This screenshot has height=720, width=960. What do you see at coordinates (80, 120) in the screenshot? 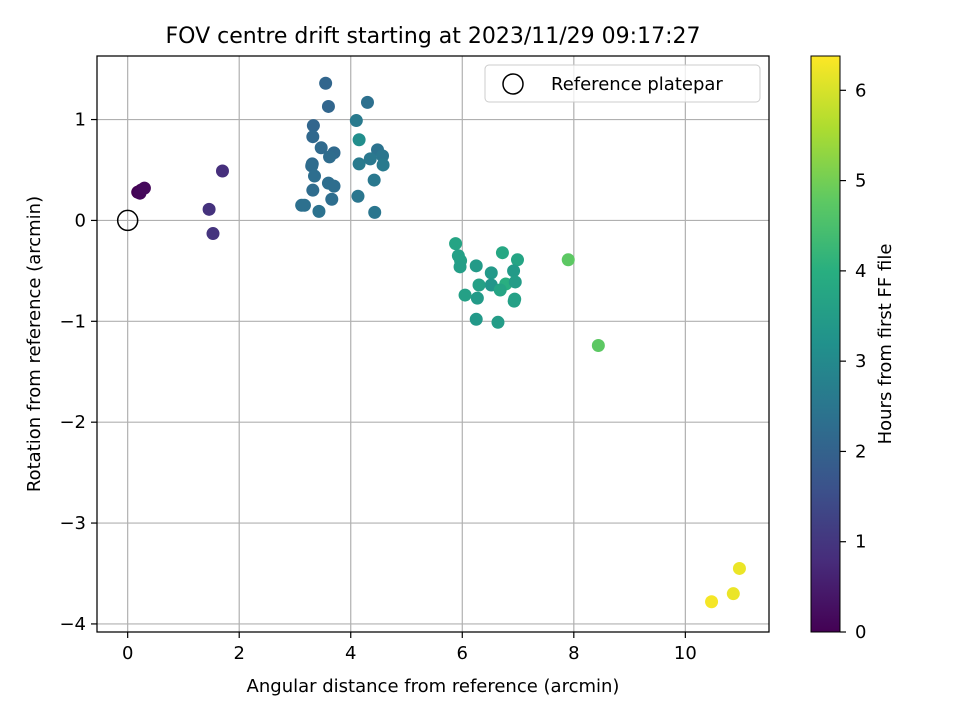
I see `y-tick-label: 1` at bounding box center [80, 120].